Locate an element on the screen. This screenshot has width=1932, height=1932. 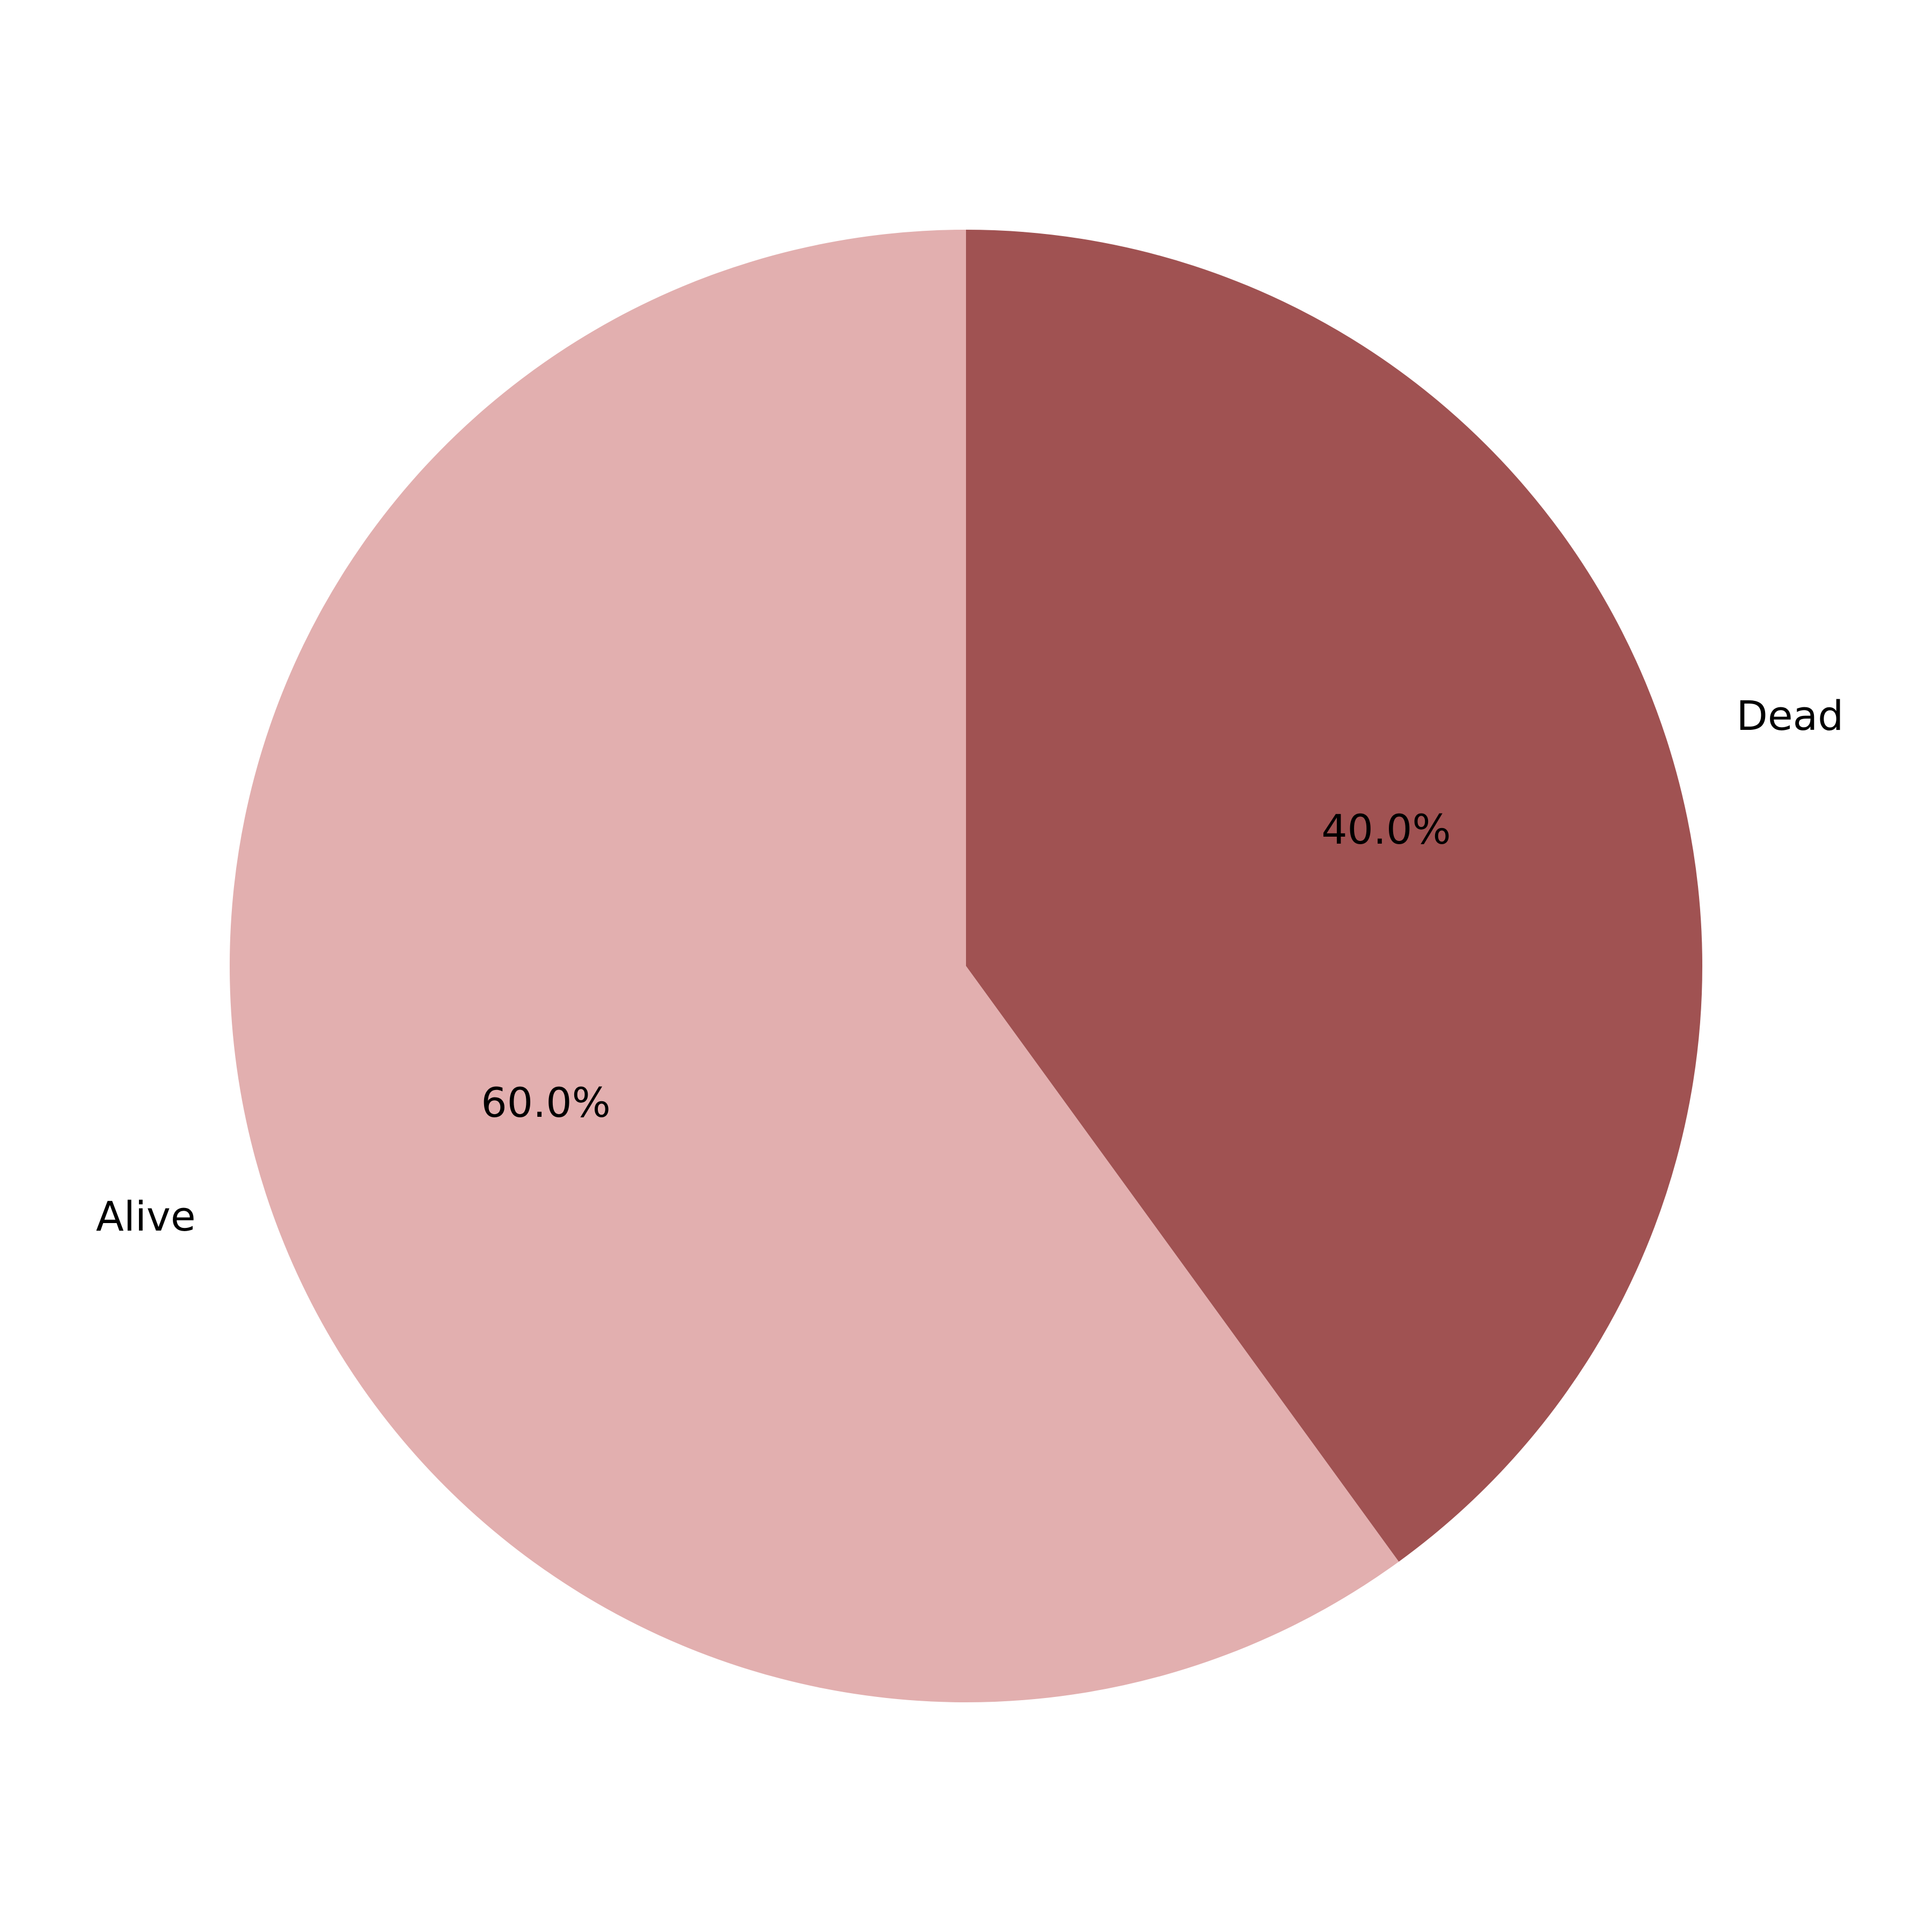
slice-label-dead: Dead is located at coordinates (1789, 716).